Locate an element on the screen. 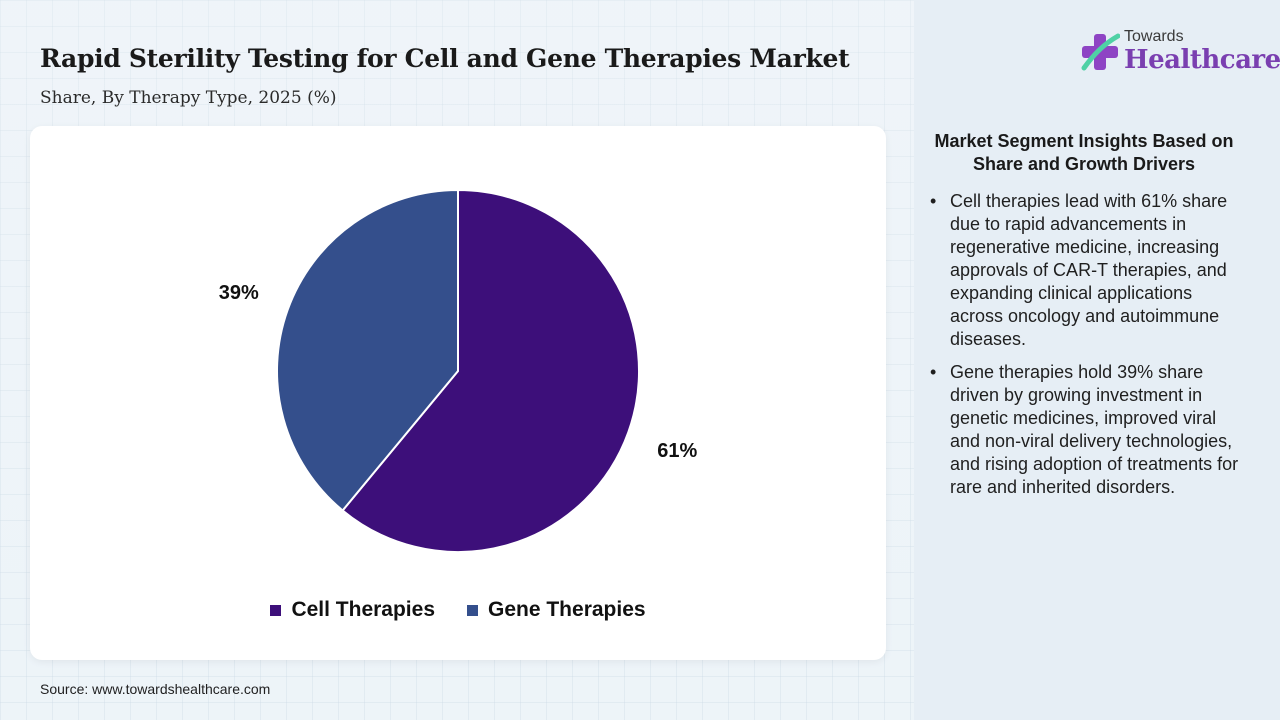 The height and width of the screenshot is (720, 1280). page-subtitle: Share, By Therapy Type, 2025 (%) is located at coordinates (188, 98).